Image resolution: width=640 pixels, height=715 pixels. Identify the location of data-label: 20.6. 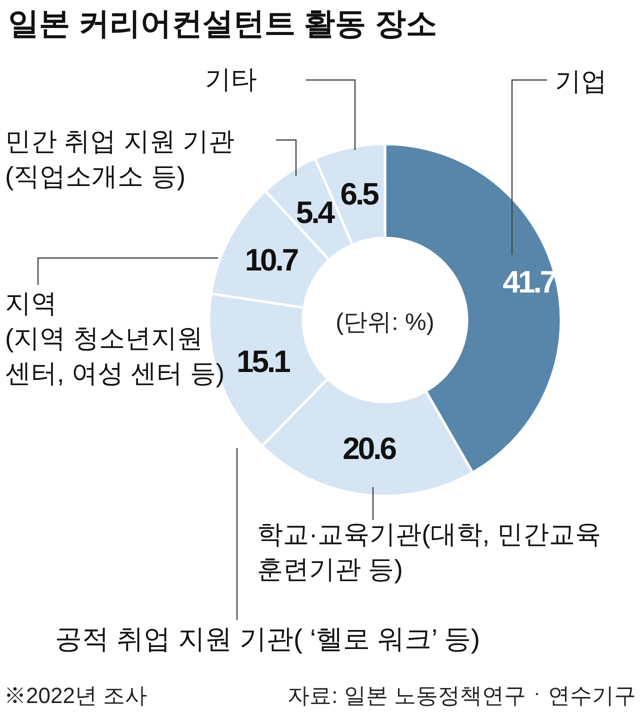
(369, 448).